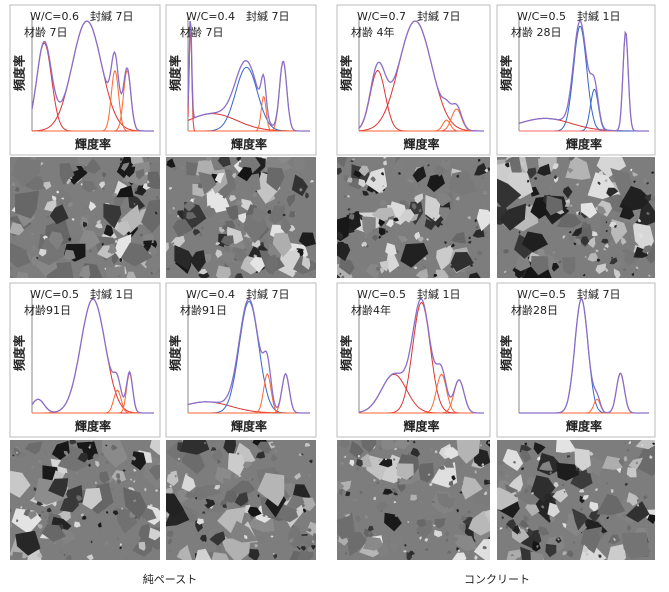 This screenshot has width=669, height=592. Describe the element at coordinates (237, 294) in the screenshot. I see `panel-label: W/C=0.4 封緘 7日` at that location.